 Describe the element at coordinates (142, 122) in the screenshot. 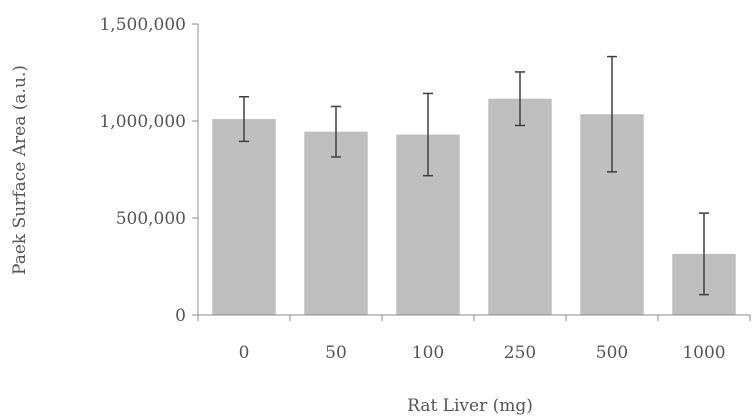

I see `y-tick-label: 1,000,000` at that location.